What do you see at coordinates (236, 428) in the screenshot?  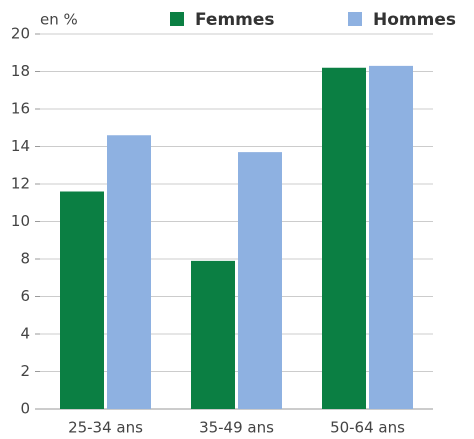 I see `x-tick-label: 35-49 ans` at bounding box center [236, 428].